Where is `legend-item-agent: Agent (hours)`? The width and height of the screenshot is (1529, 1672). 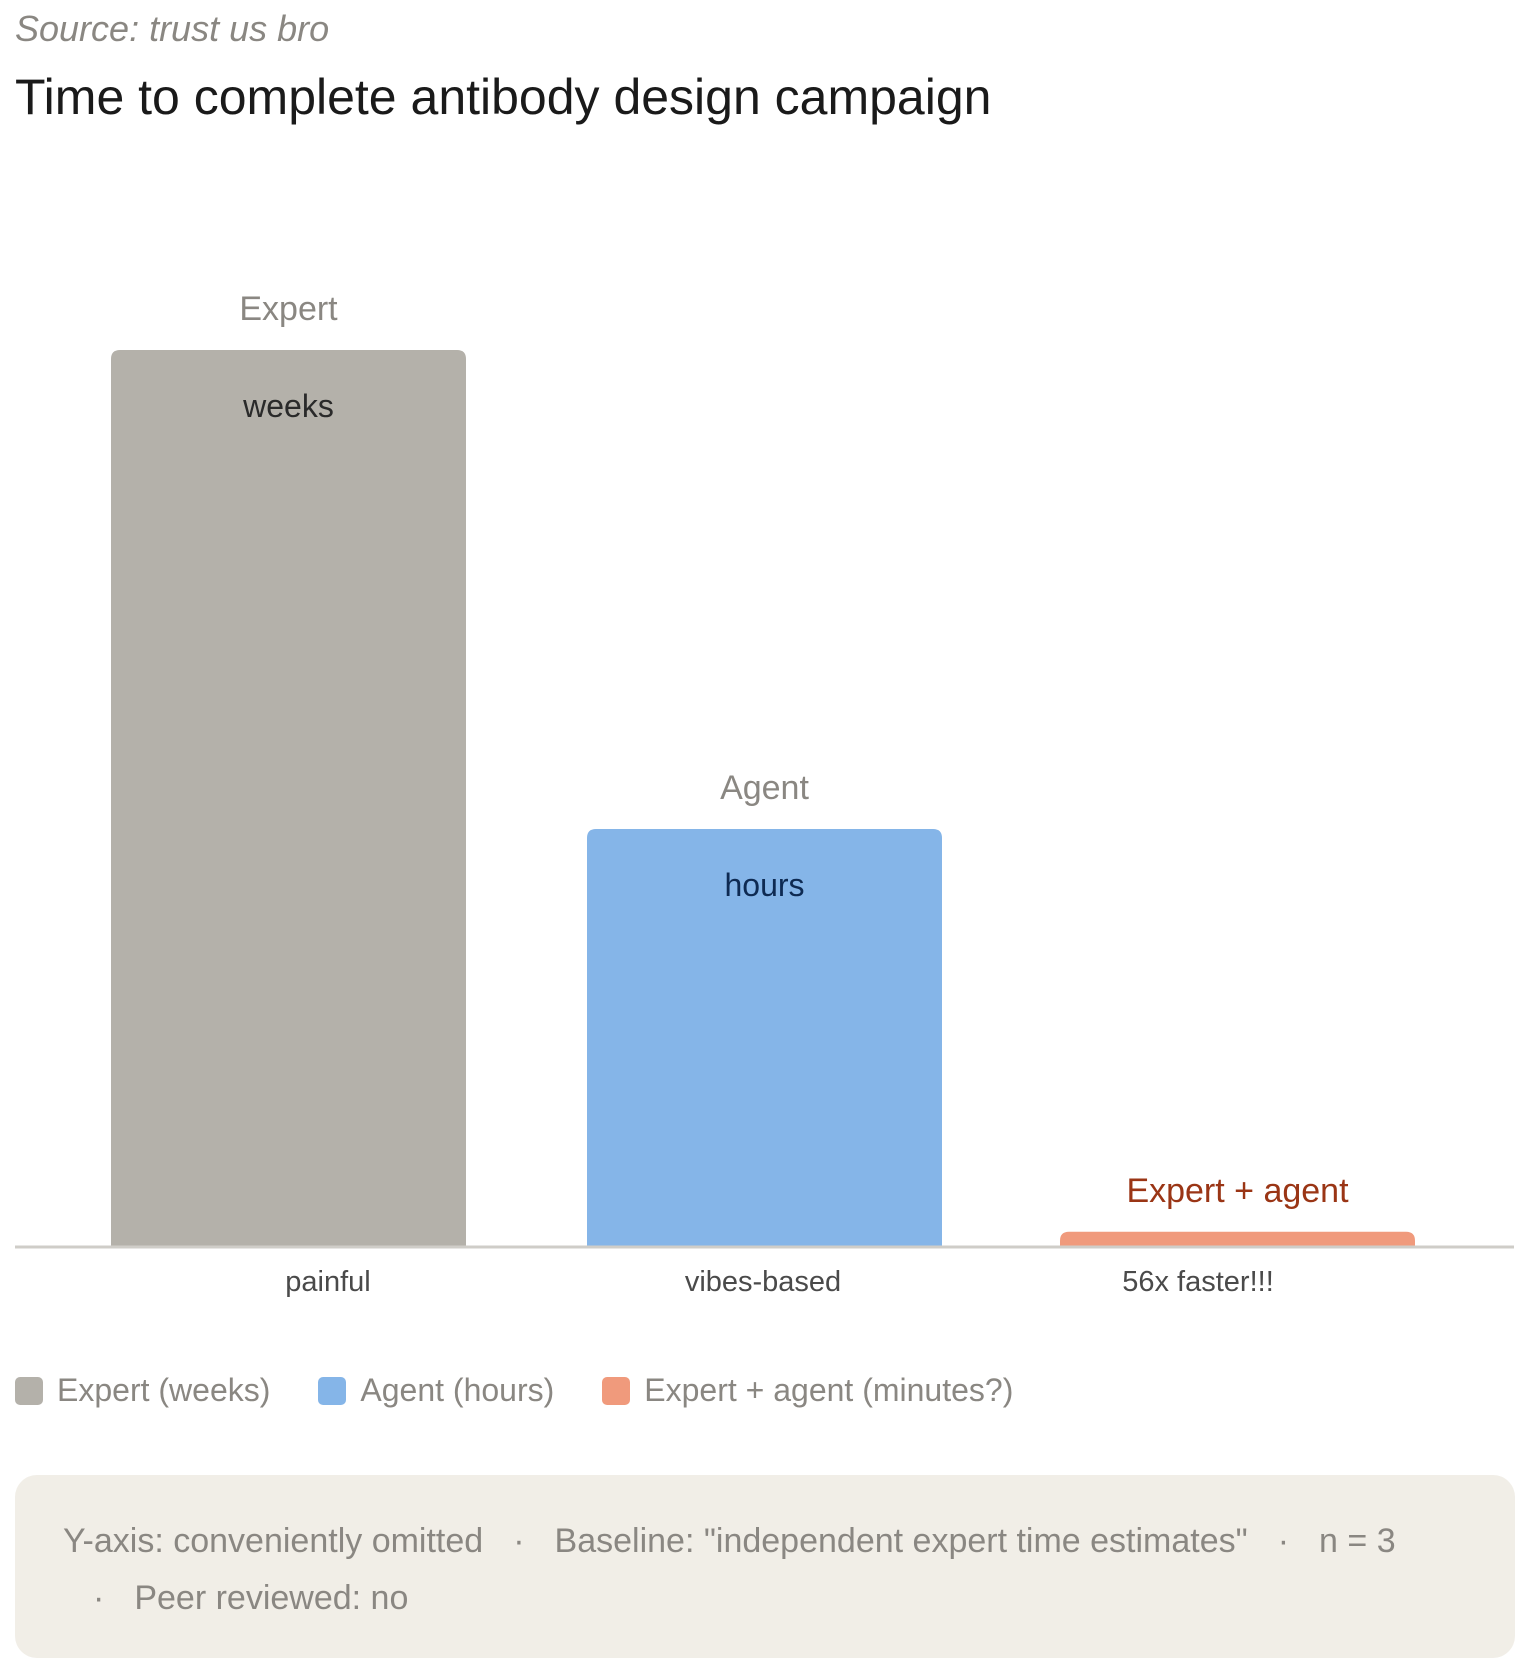
legend-item-agent: Agent (hours) is located at coordinates (436, 1390).